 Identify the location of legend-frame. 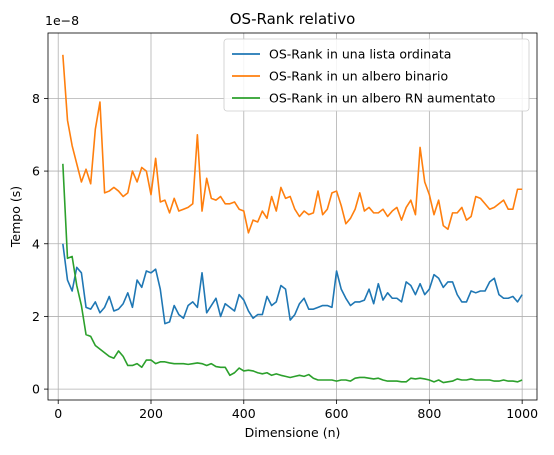
(376, 75).